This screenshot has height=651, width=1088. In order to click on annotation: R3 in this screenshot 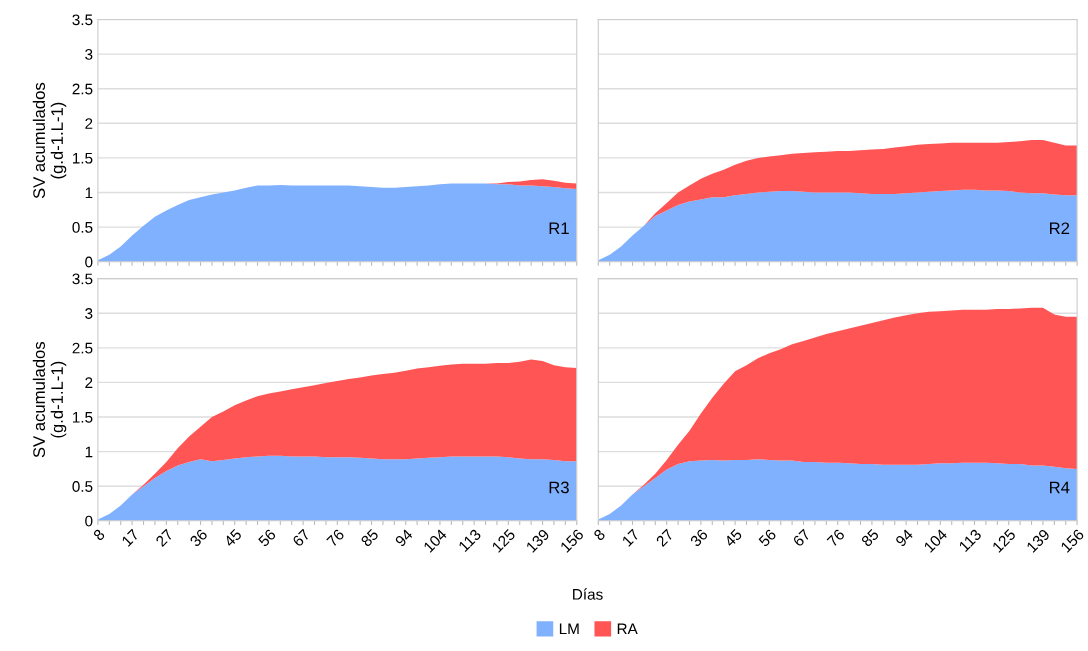, I will do `click(559, 487)`.